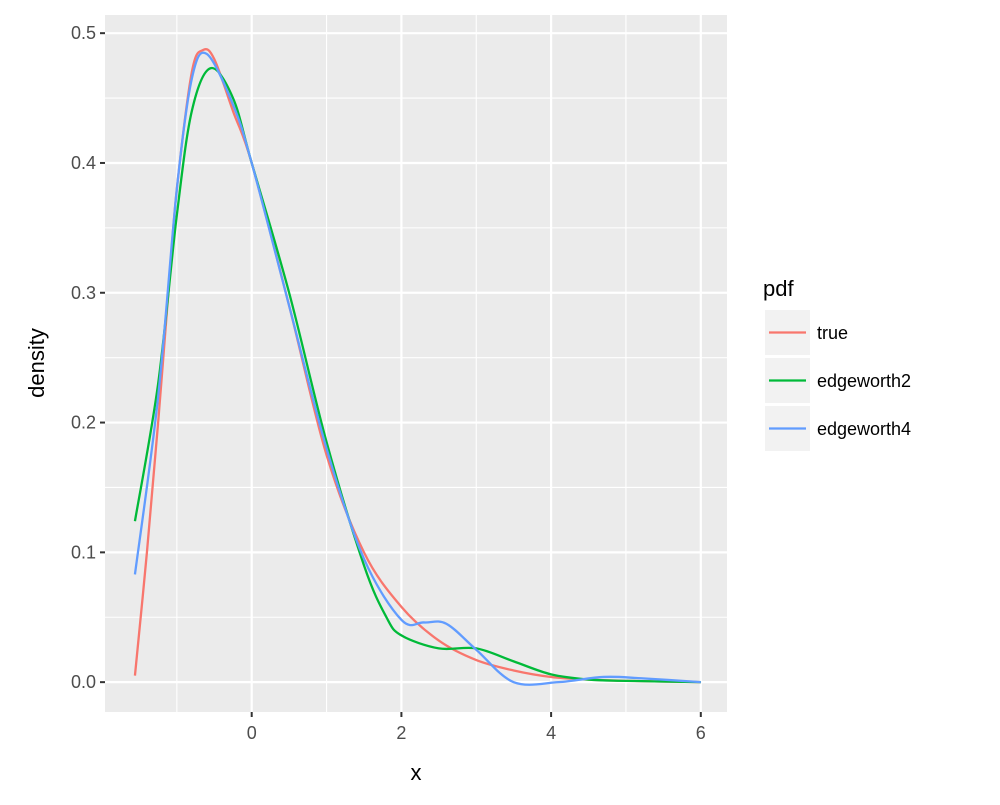  What do you see at coordinates (864, 381) in the screenshot?
I see `legend-label: edgeworth2` at bounding box center [864, 381].